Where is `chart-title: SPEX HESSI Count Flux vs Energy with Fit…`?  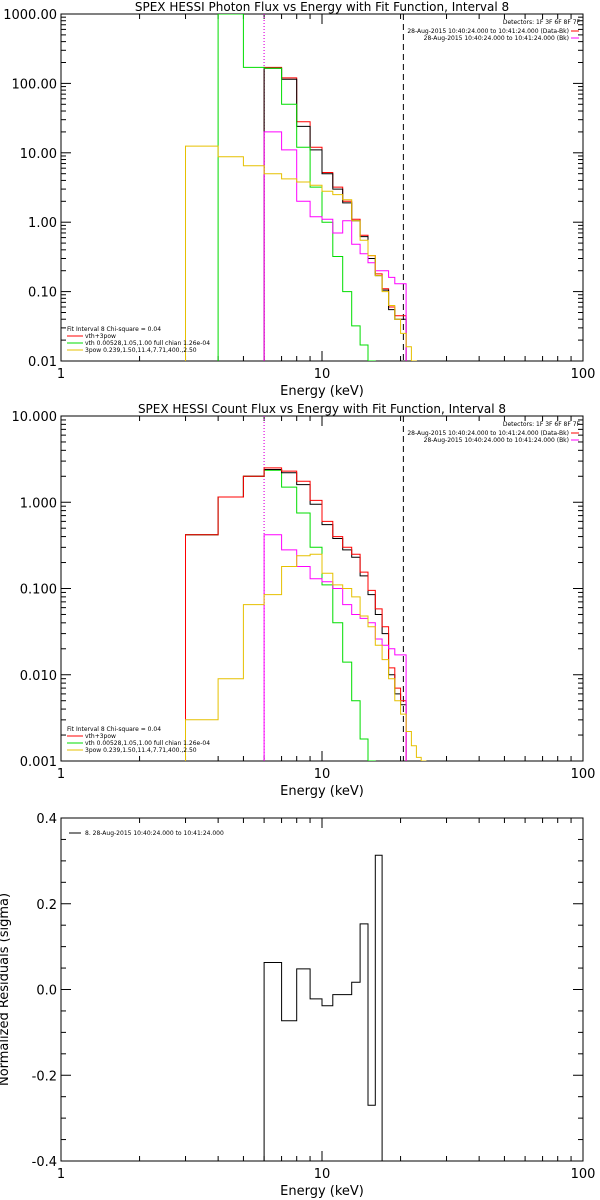 chart-title: SPEX HESSI Count Flux vs Energy with Fit… is located at coordinates (322, 409).